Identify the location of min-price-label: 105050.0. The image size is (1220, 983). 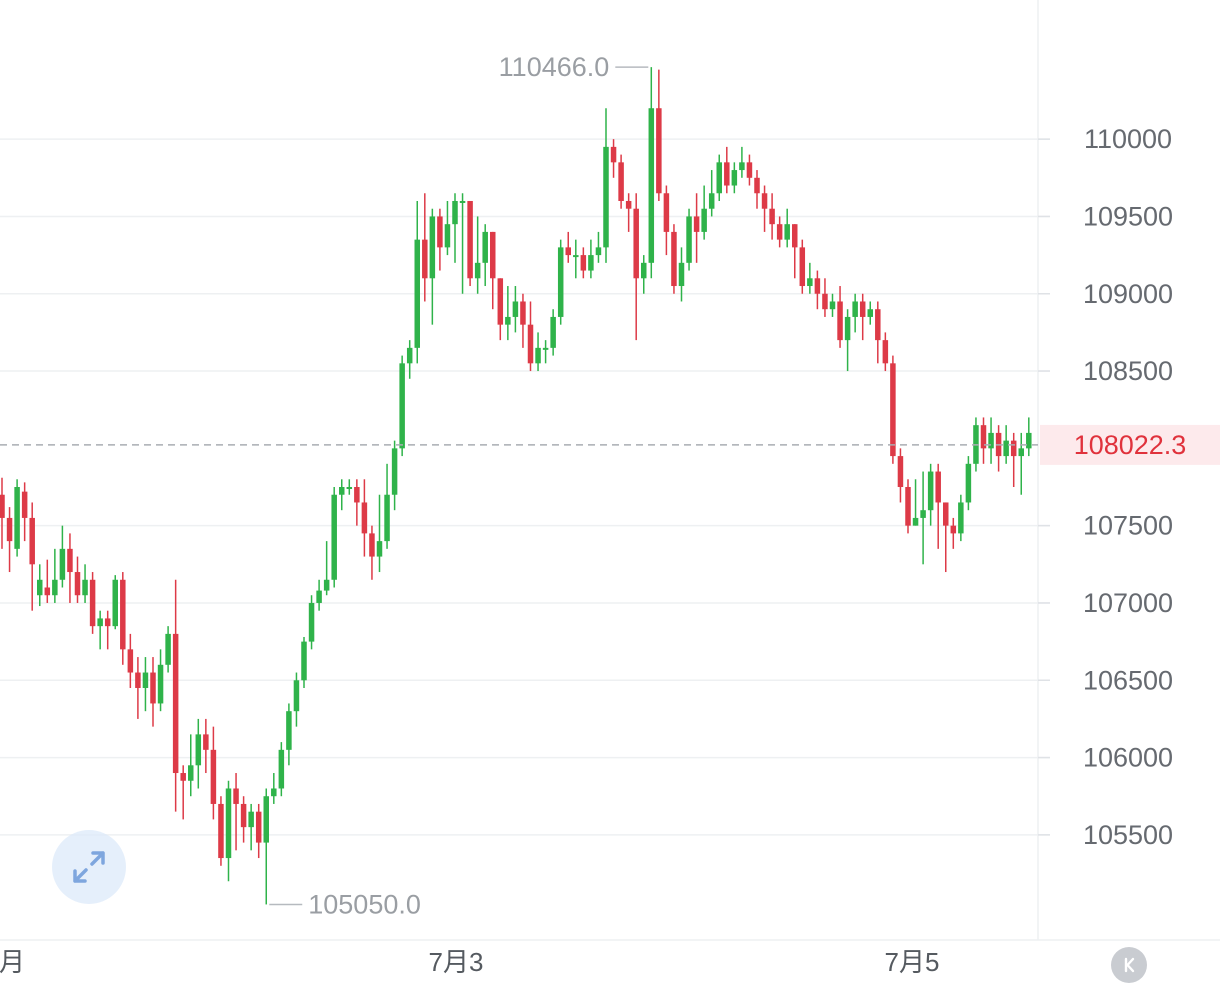
(364, 904).